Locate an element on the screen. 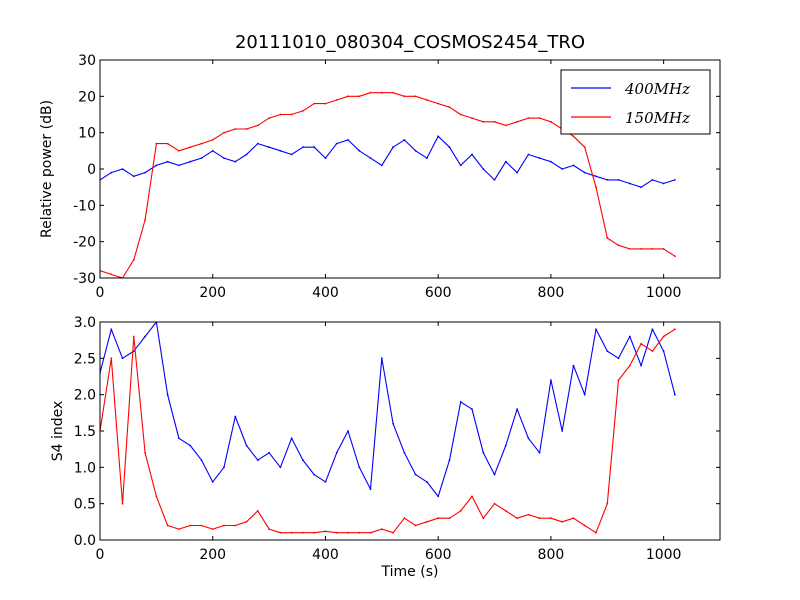 The image size is (800, 600). legend-label-150mhz: 150MHz is located at coordinates (657, 118).